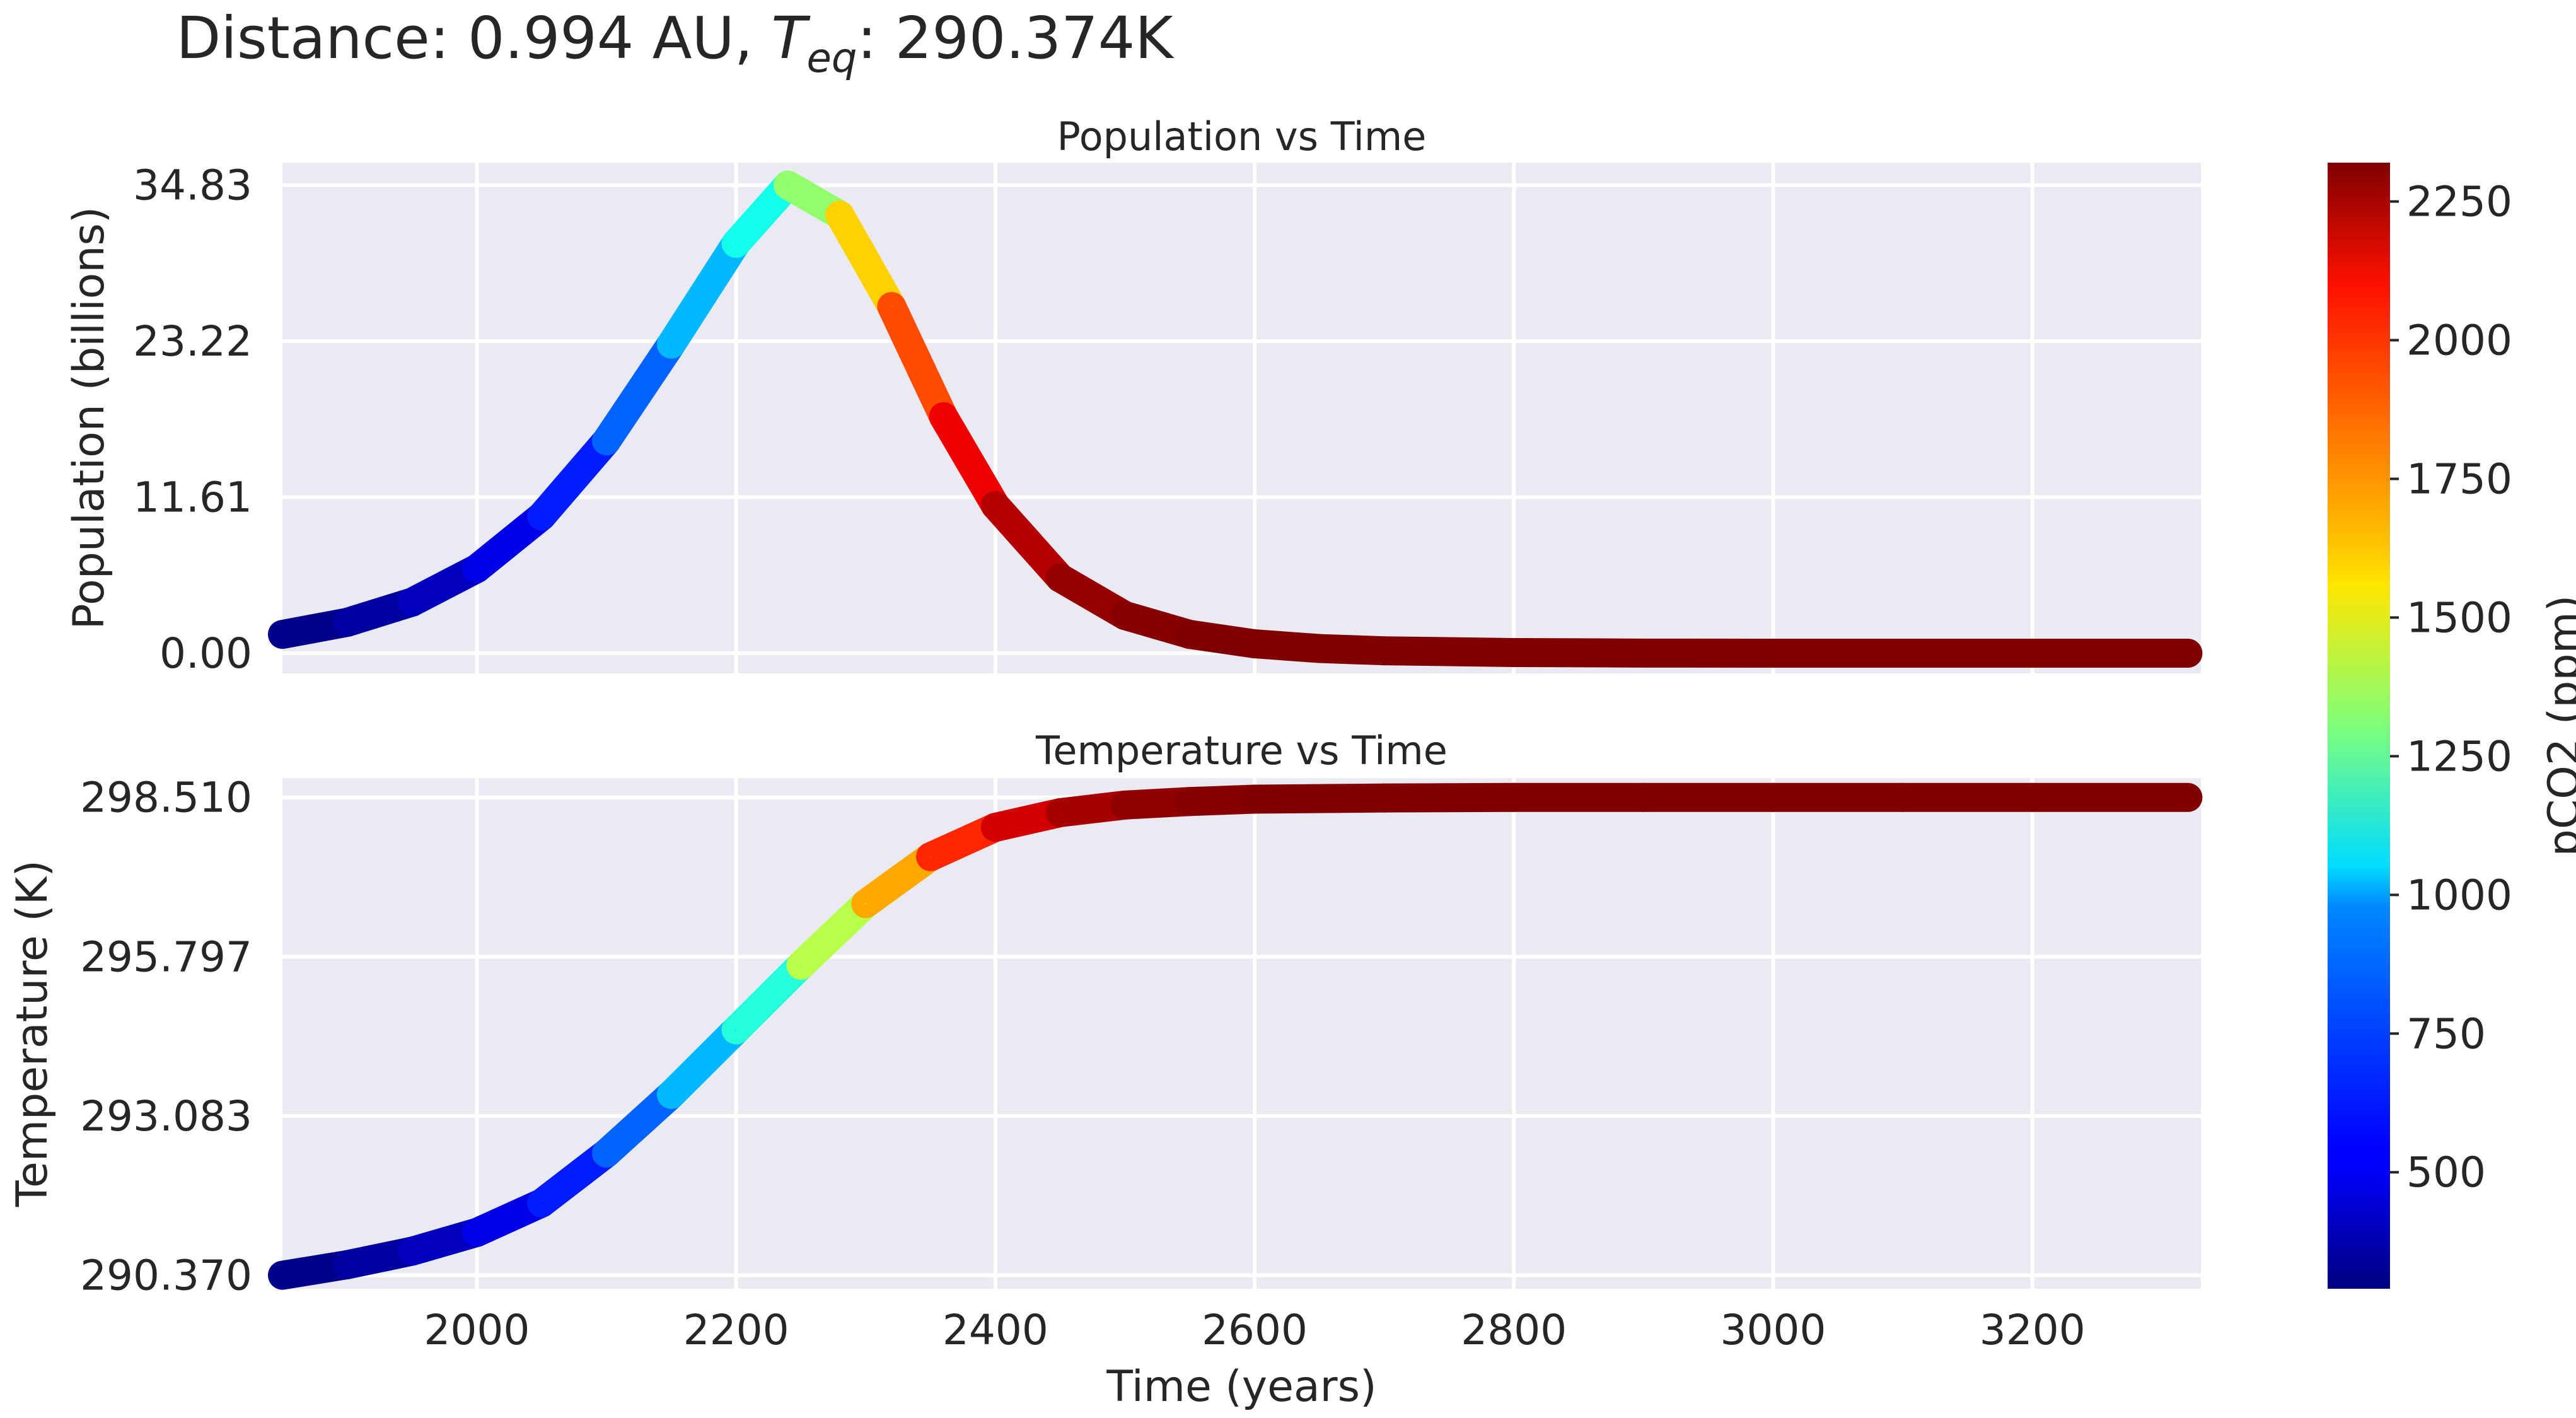 This screenshot has width=2576, height=1418. I want to click on y-tick-label: 293.083, so click(166, 1116).